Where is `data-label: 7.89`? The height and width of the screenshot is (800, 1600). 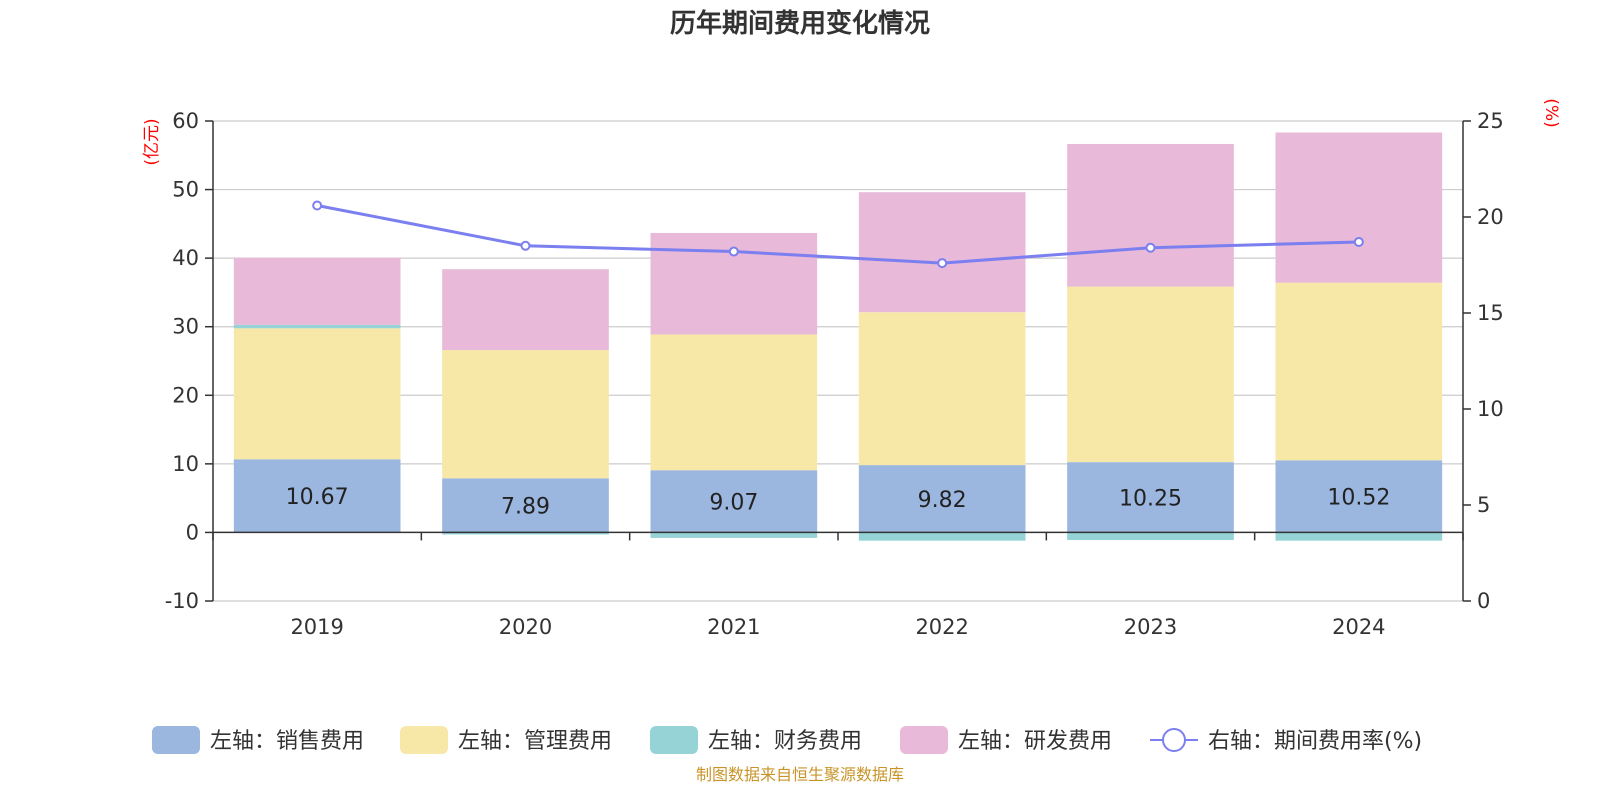
data-label: 7.89 is located at coordinates (525, 506).